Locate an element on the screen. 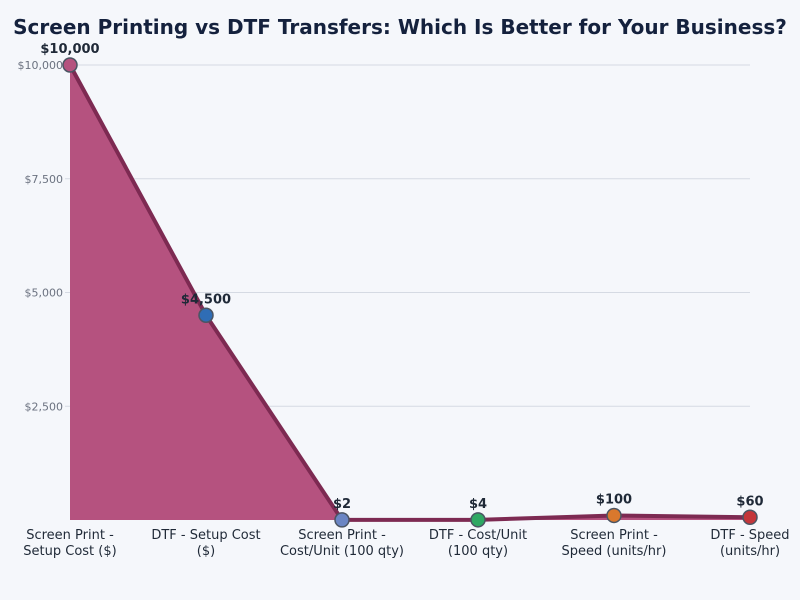 The image size is (800, 600). x-tick-label-line: Cost/Unit (100 qty) is located at coordinates (342, 551).